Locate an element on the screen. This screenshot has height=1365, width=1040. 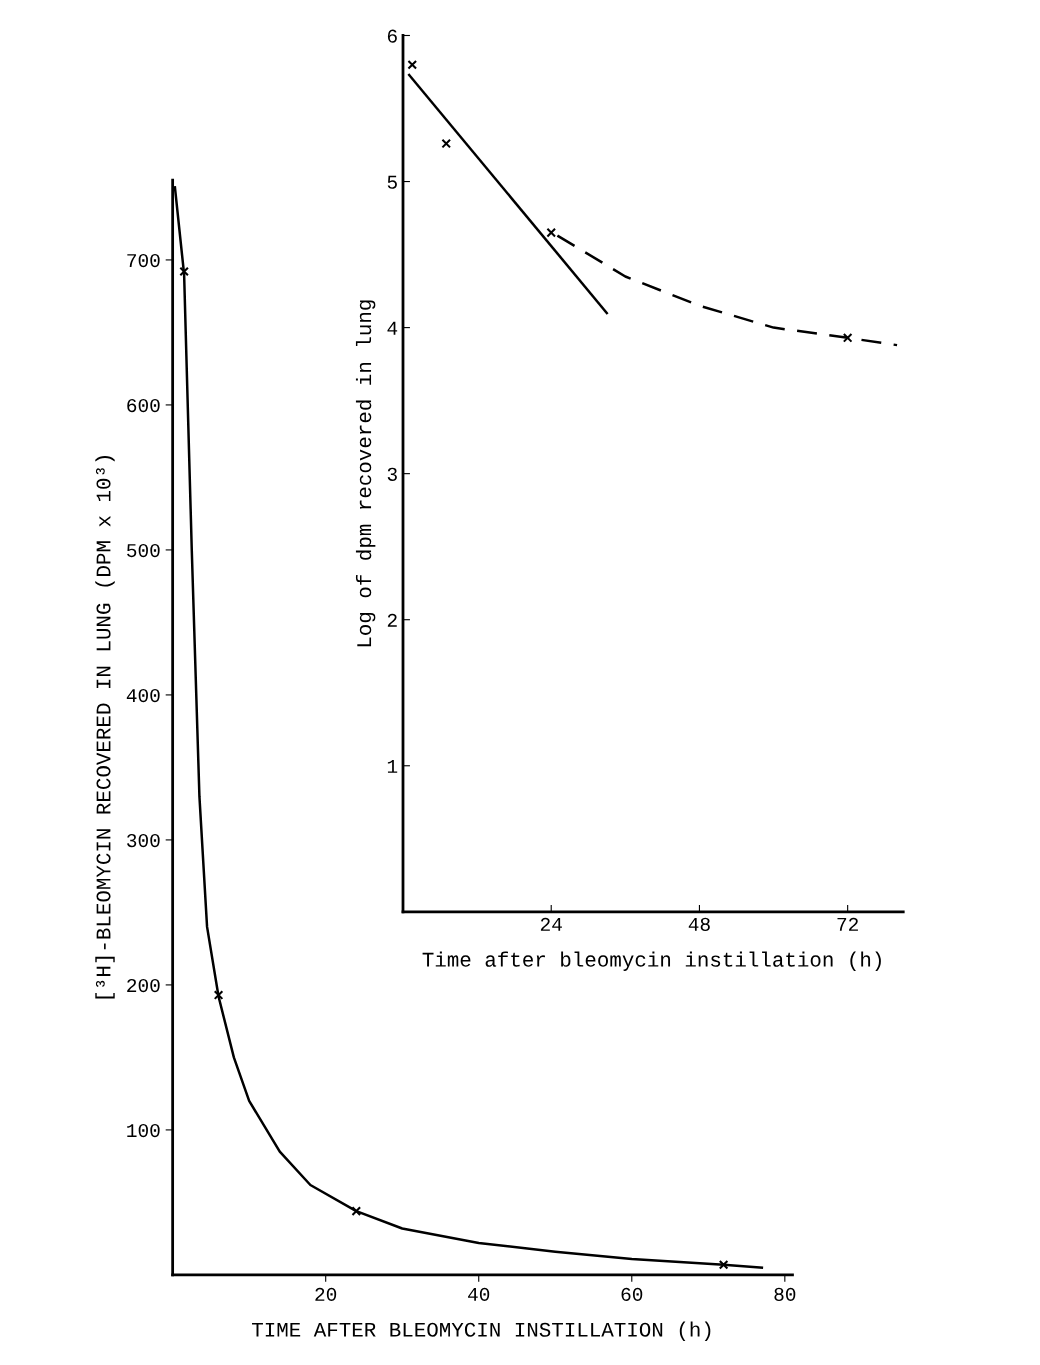
x-tick-label: 24 is located at coordinates (551, 924).